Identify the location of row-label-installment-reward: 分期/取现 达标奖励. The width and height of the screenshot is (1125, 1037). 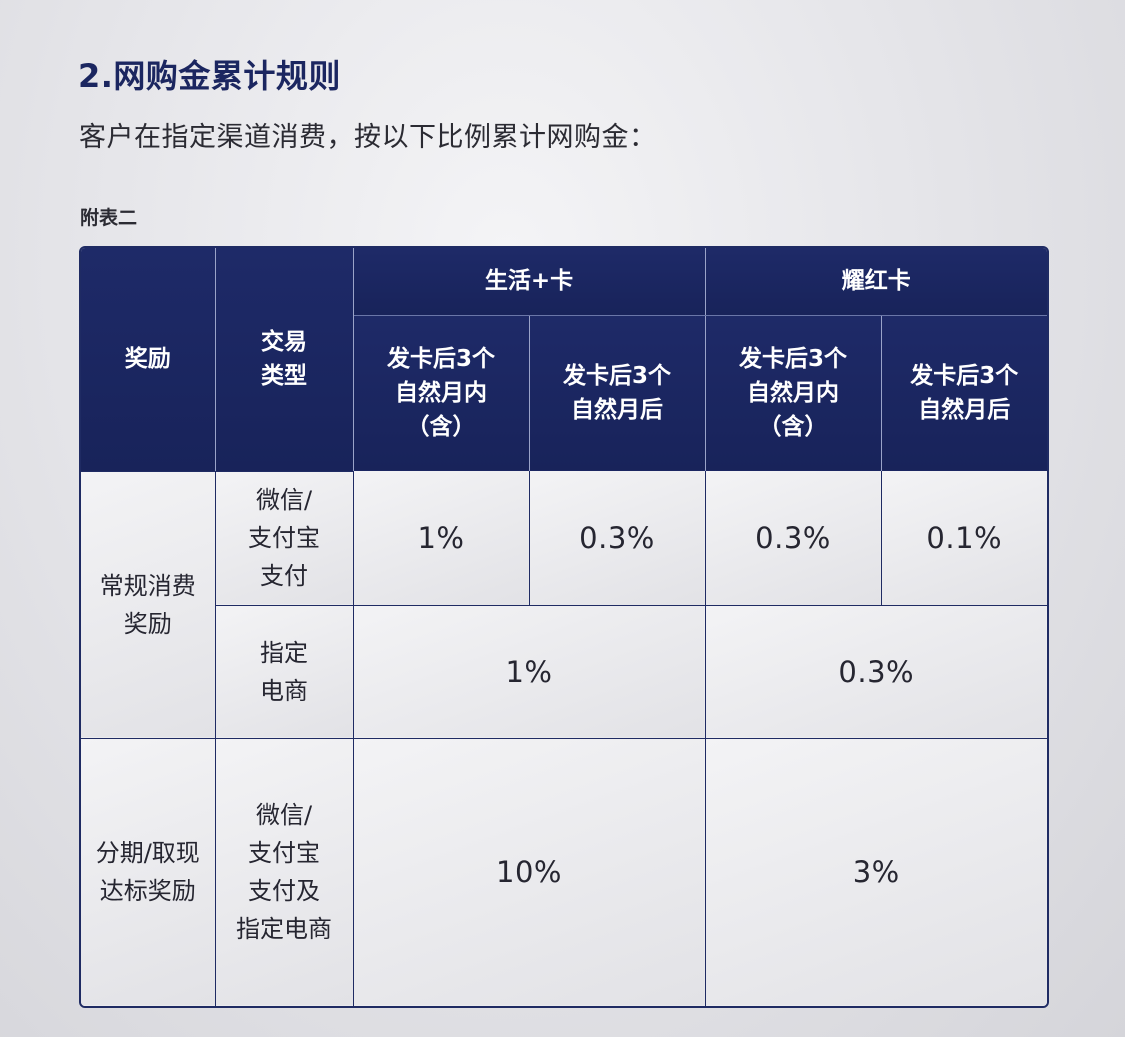
(148, 871).